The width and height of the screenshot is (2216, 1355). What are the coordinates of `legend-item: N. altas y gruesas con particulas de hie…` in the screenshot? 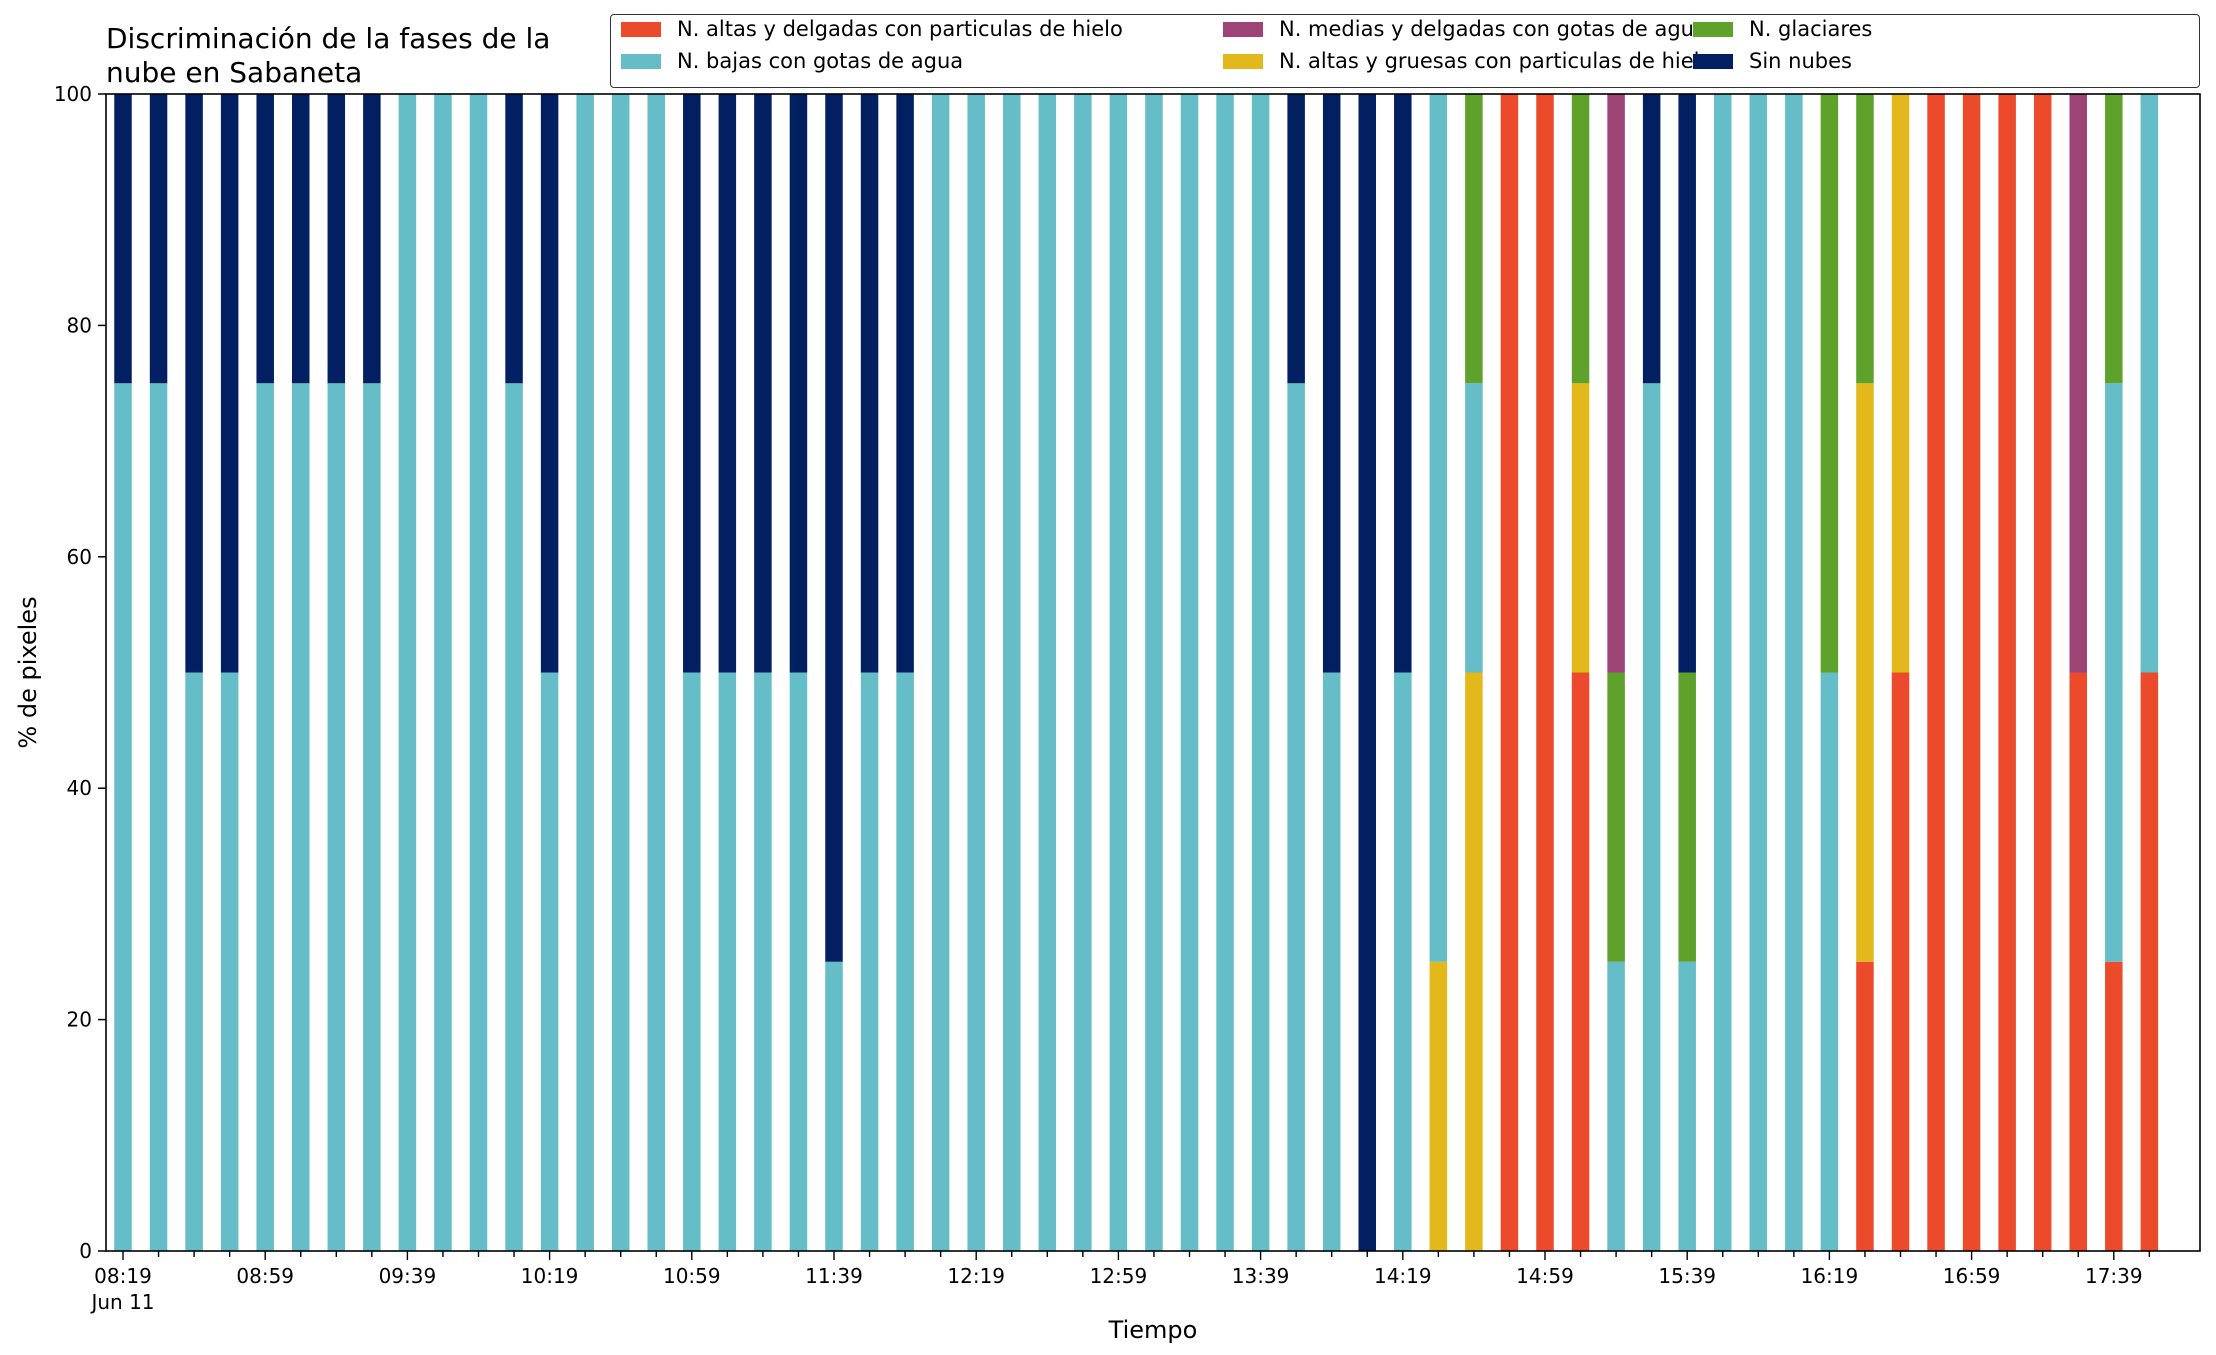 It's located at (1467, 61).